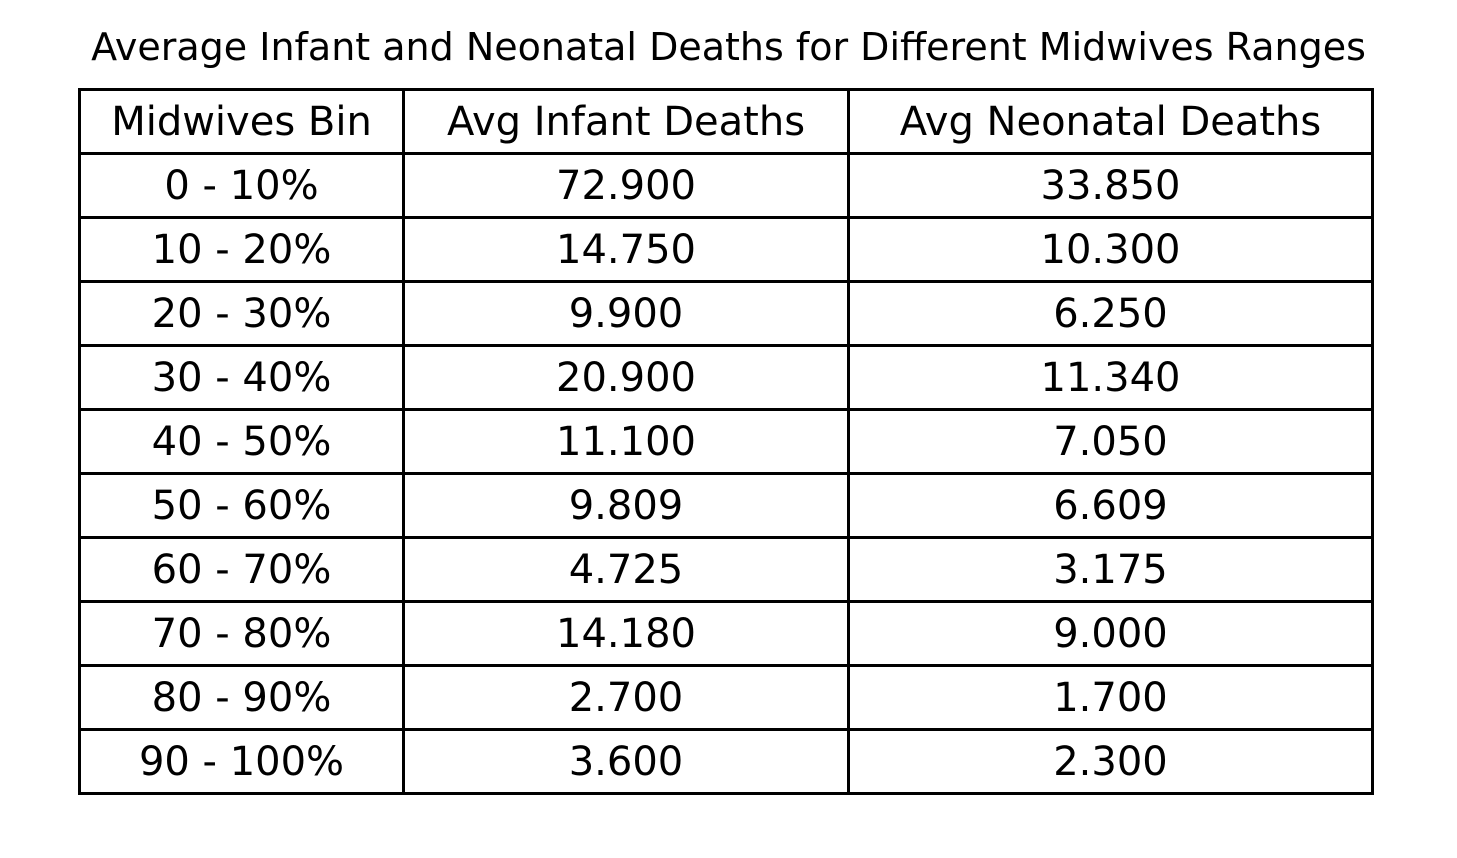 The image size is (1457, 858). I want to click on midwives-bin-cell: 40 - 50%, so click(241, 441).